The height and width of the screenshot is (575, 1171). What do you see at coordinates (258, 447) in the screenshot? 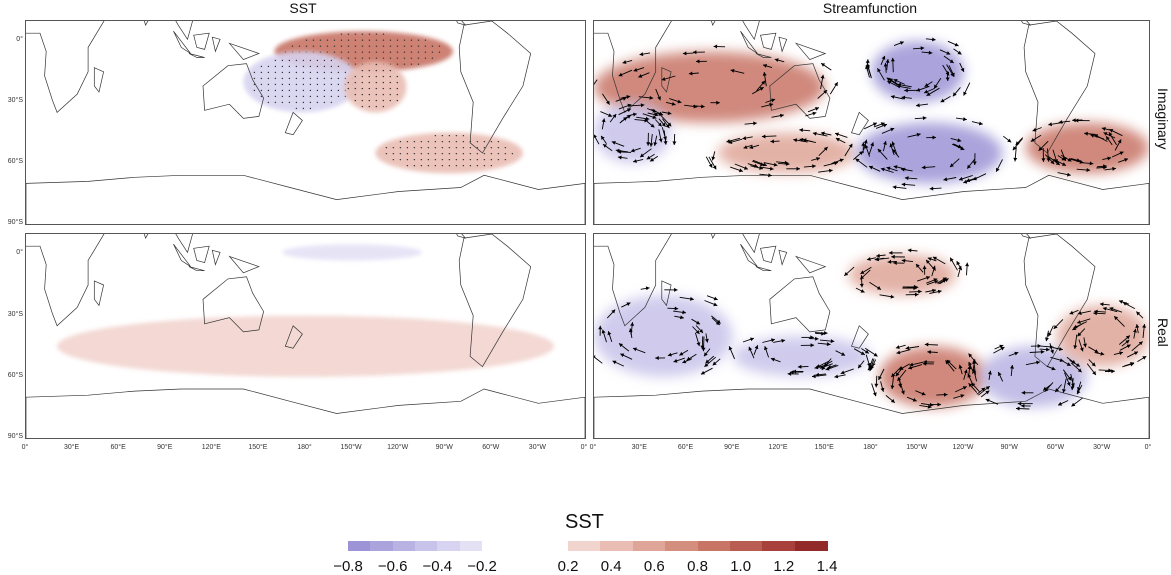
I see `lon-tick-label: 150°E` at bounding box center [258, 447].